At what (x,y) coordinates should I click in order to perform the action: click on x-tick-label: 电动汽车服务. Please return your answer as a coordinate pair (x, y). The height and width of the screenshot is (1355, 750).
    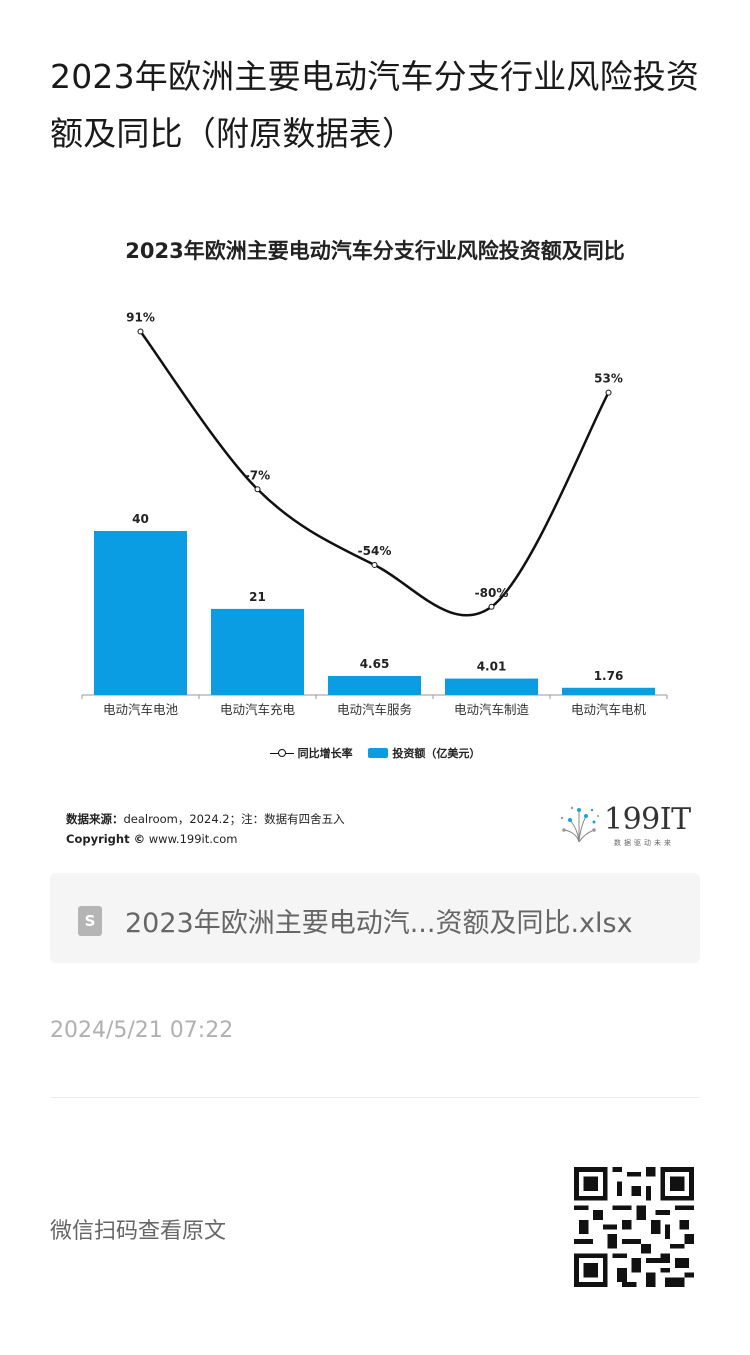
    Looking at the image, I should click on (374, 709).